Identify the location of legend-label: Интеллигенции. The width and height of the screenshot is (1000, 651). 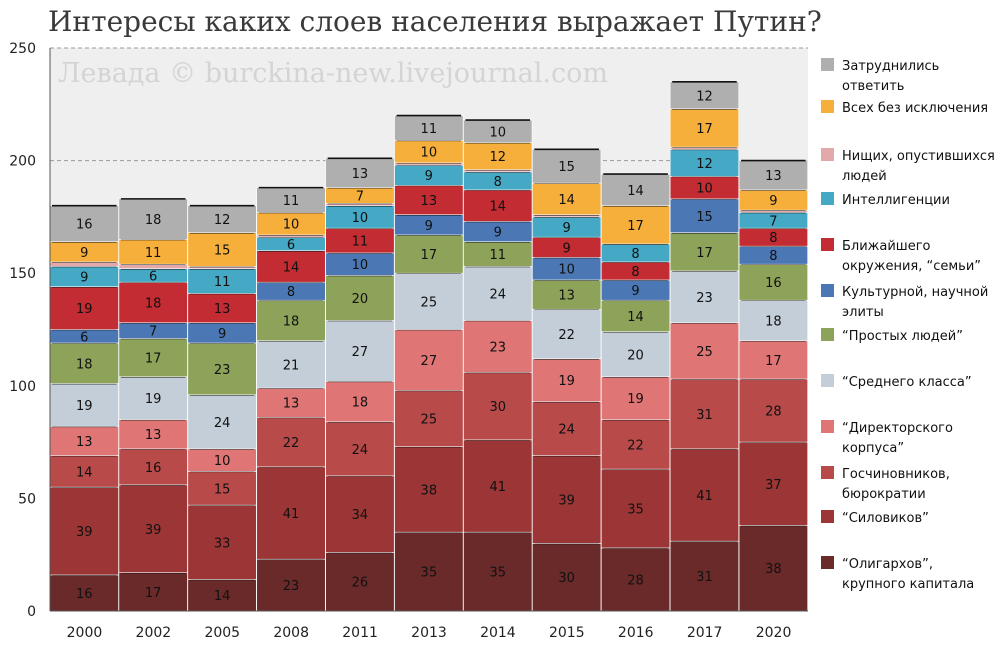
(896, 200).